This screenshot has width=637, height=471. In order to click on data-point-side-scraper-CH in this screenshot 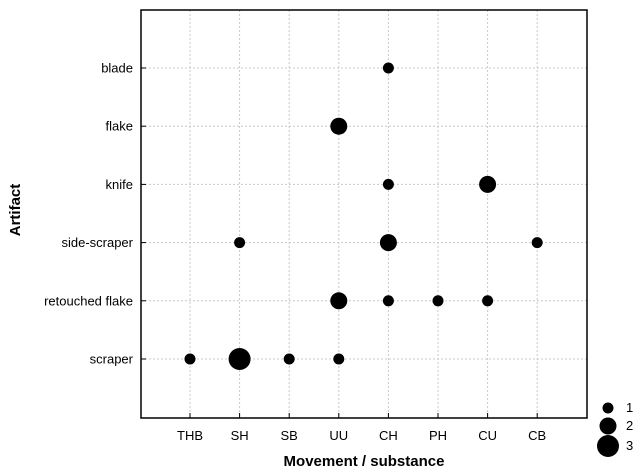, I will do `click(388, 243)`.